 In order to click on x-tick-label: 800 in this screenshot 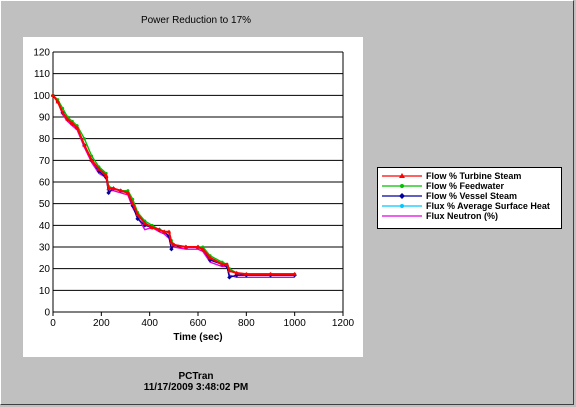, I will do `click(246, 323)`.